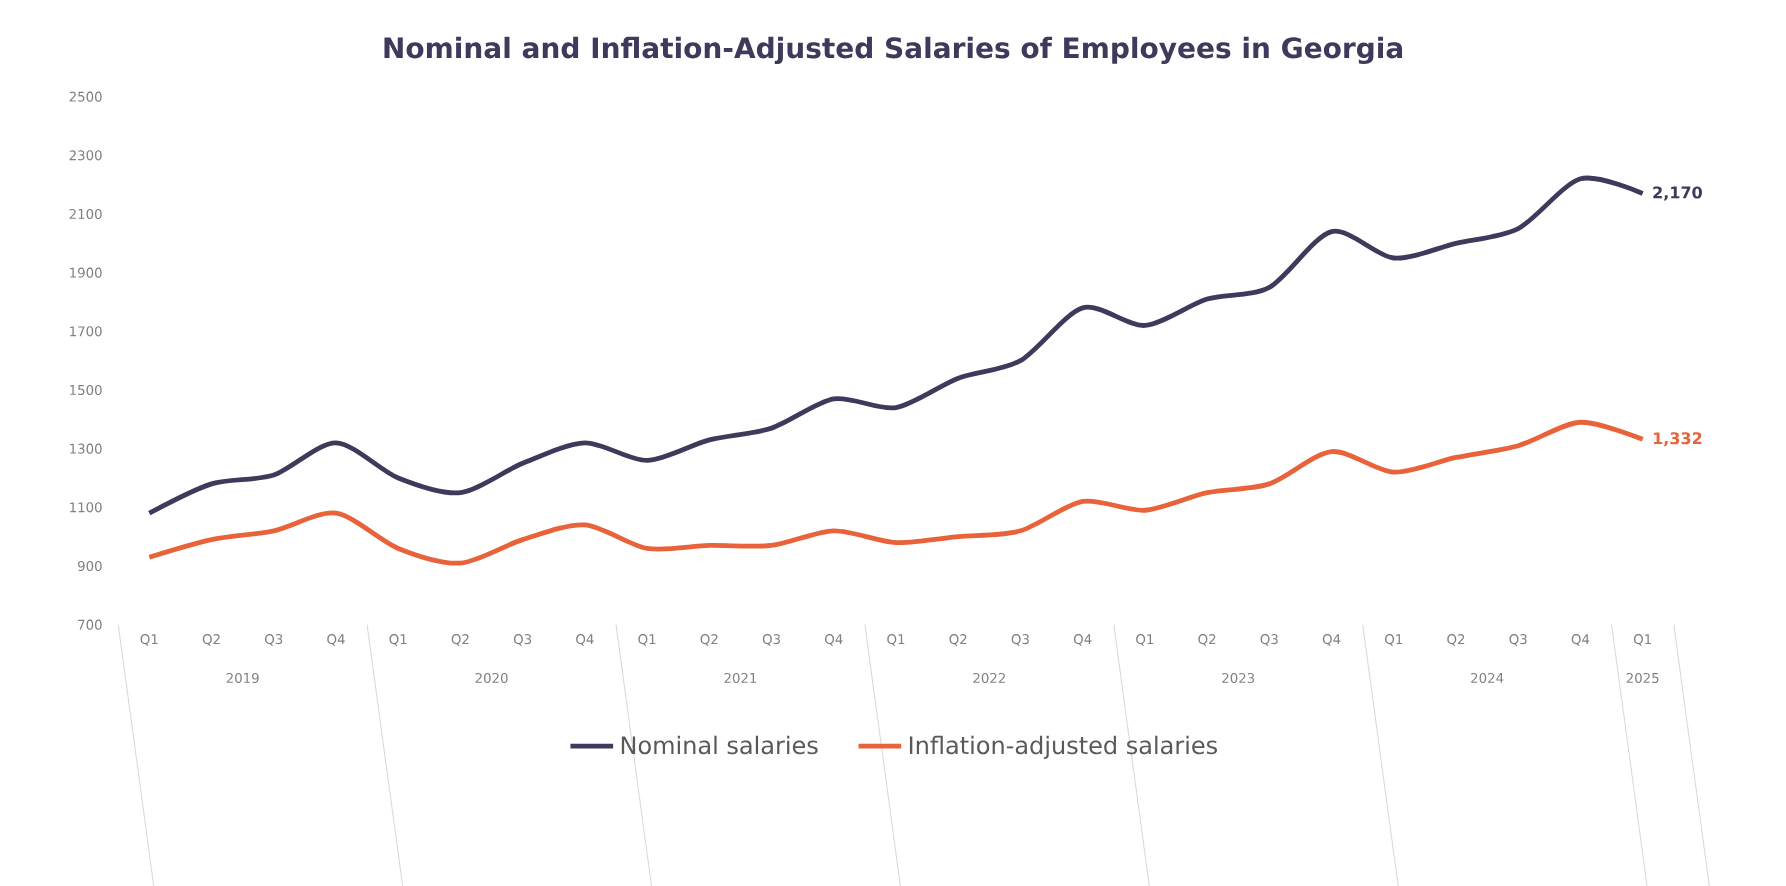 The width and height of the screenshot is (1786, 886). I want to click on legend-label: Inflation-adjusted salaries, so click(1063, 747).